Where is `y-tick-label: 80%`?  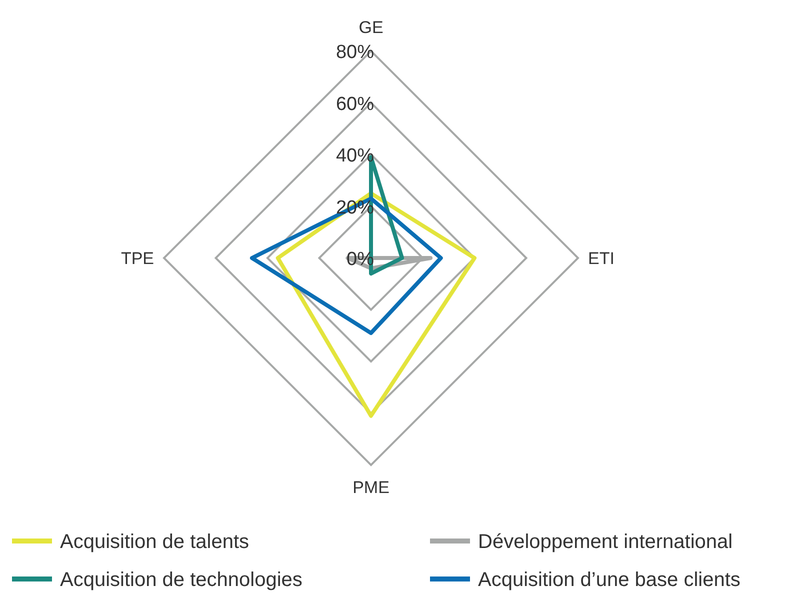
y-tick-label: 80% is located at coordinates (355, 52).